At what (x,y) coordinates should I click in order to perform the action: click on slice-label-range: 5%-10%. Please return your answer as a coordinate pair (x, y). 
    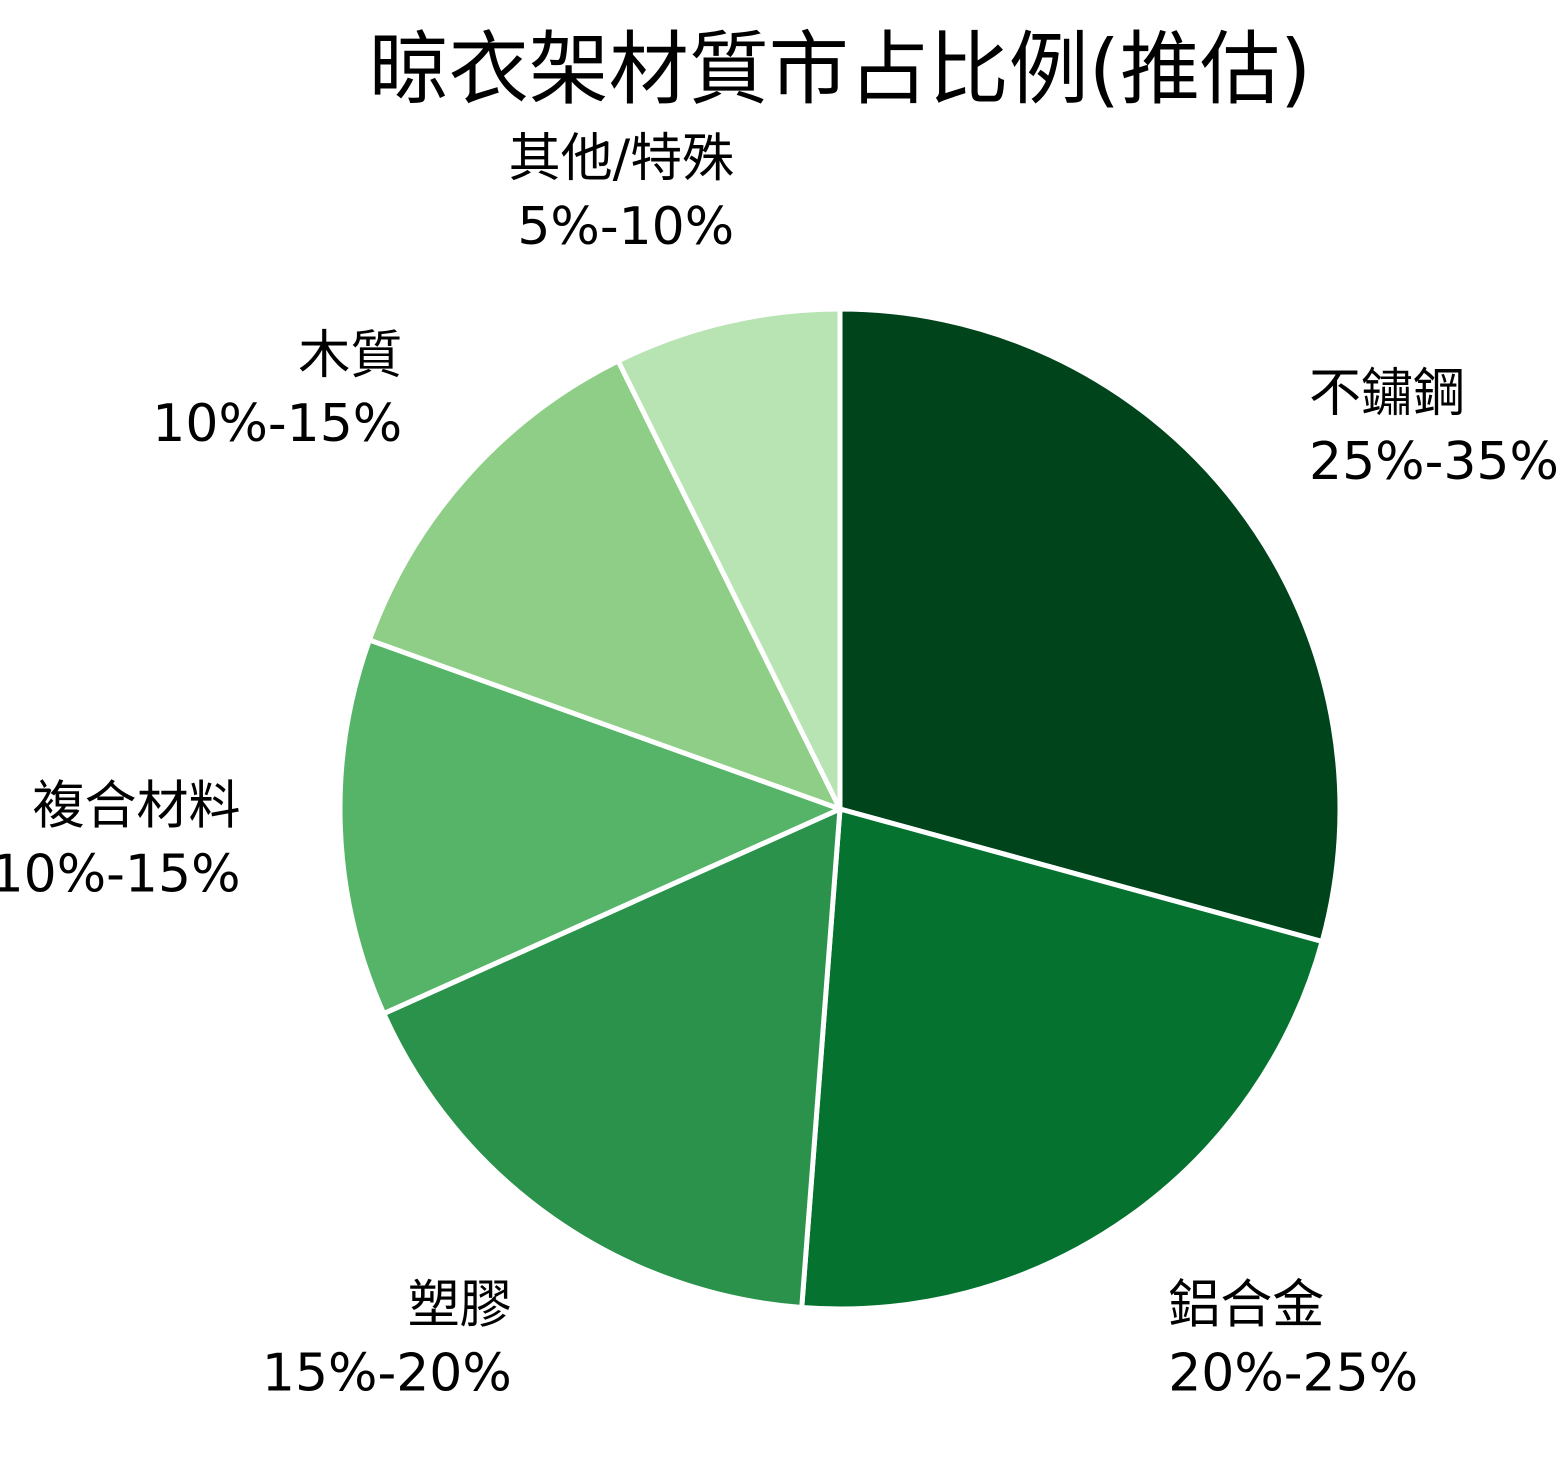
    Looking at the image, I should click on (625, 227).